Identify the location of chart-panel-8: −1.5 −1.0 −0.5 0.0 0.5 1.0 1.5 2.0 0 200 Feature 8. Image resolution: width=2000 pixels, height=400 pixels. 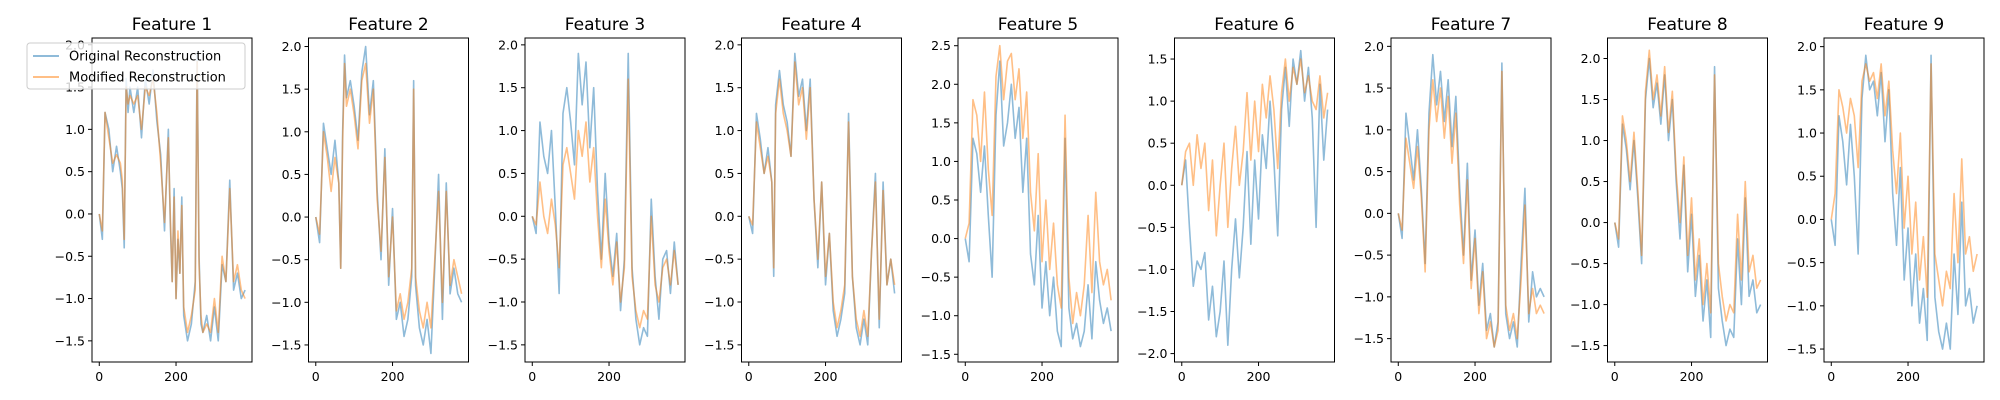
(1669, 199).